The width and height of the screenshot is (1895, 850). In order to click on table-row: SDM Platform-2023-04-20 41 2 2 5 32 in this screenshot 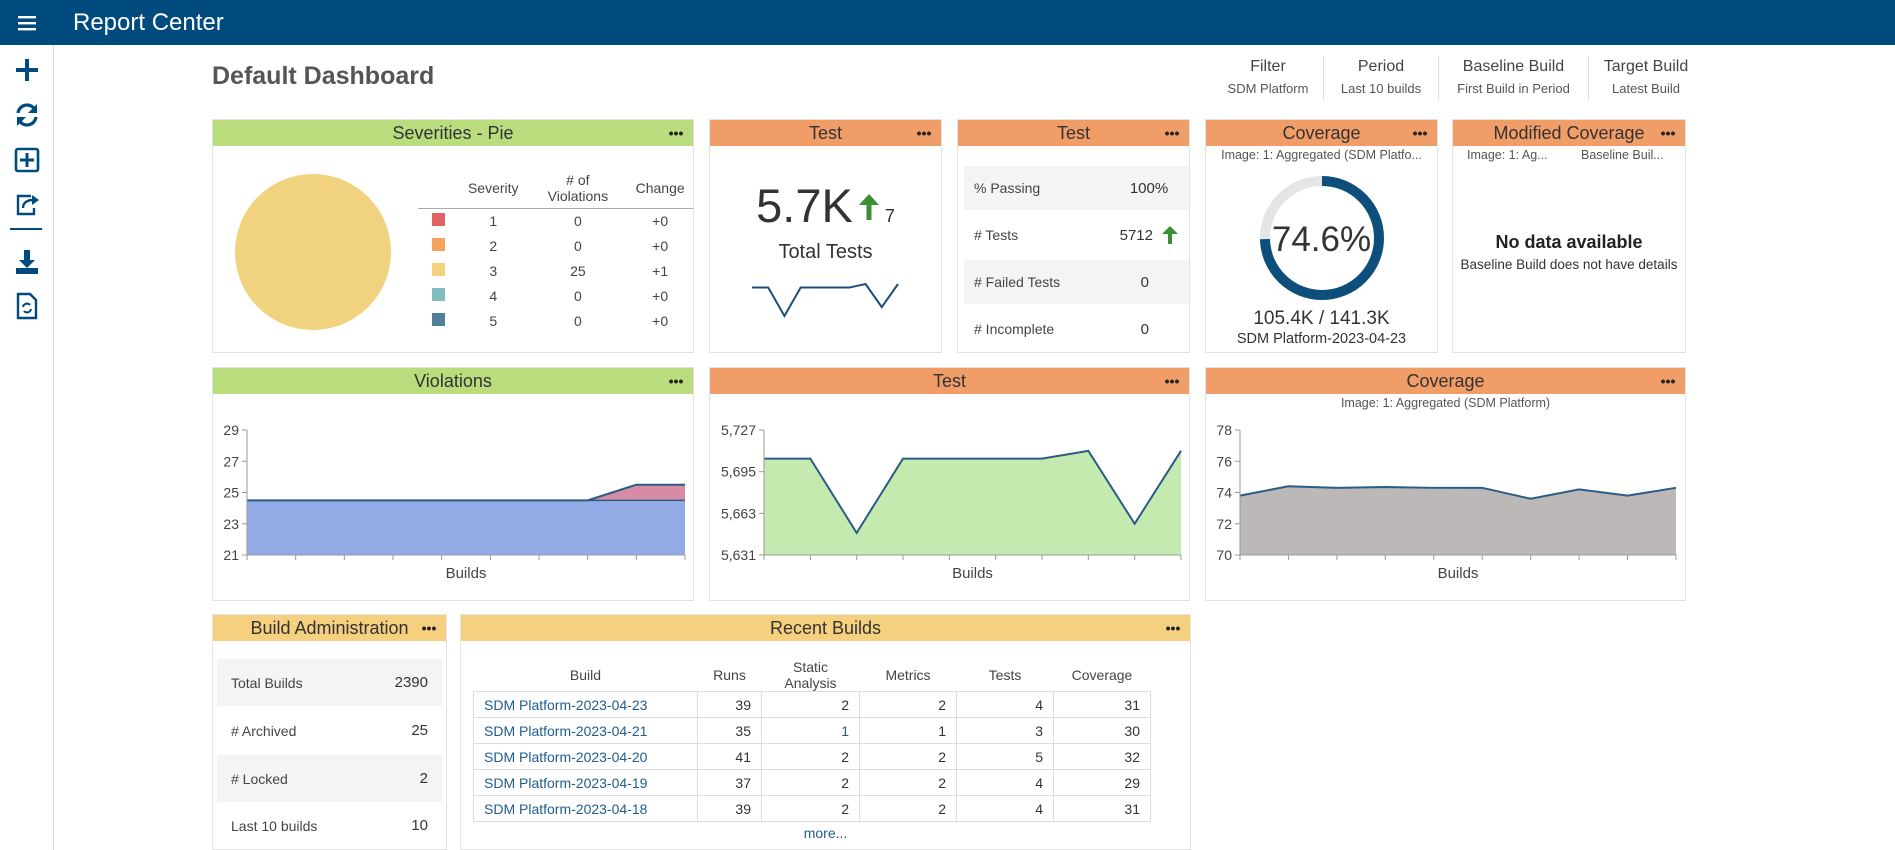, I will do `click(812, 756)`.